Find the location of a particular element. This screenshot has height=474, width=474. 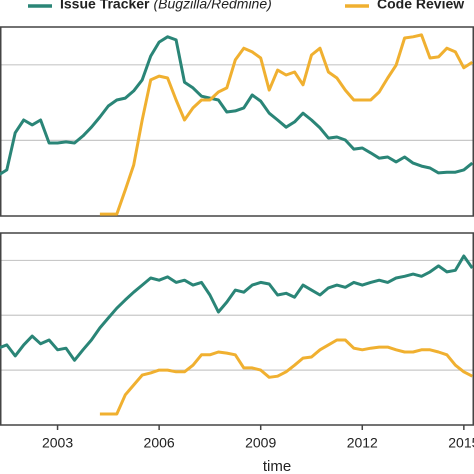

x-tick-label: 2003 is located at coordinates (57, 443).